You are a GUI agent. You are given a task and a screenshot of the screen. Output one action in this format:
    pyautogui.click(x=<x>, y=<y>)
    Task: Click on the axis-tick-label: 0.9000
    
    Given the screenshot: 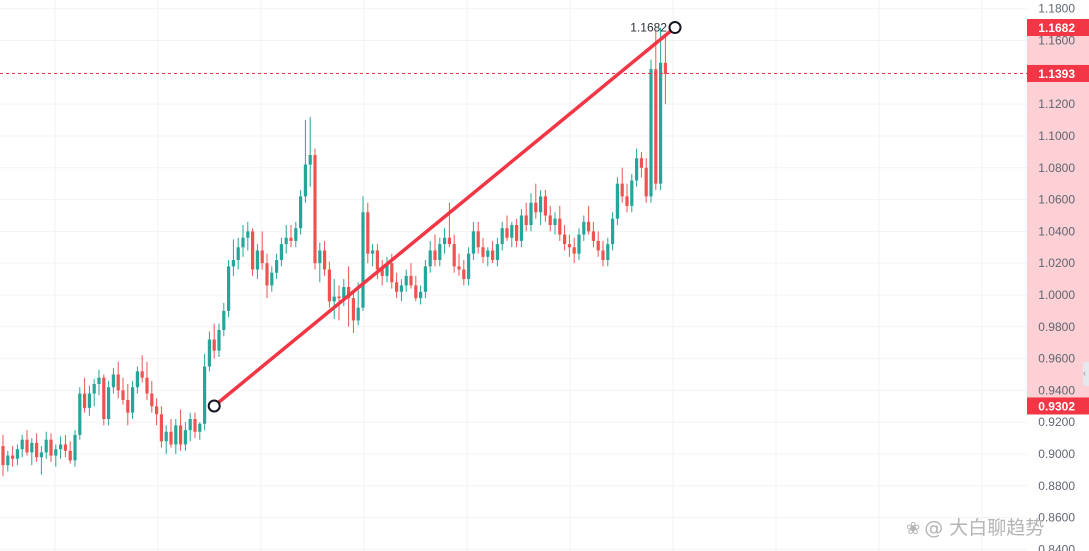 What is the action you would take?
    pyautogui.click(x=1056, y=454)
    